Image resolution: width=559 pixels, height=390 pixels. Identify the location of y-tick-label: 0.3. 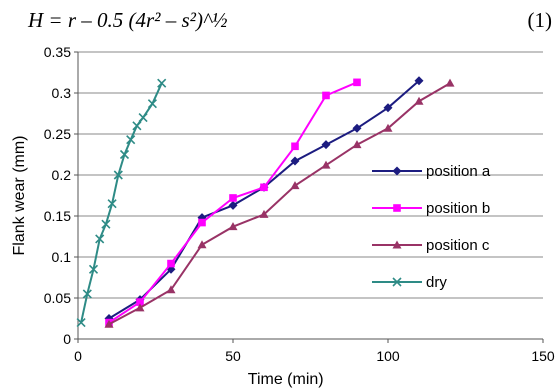
(62, 93).